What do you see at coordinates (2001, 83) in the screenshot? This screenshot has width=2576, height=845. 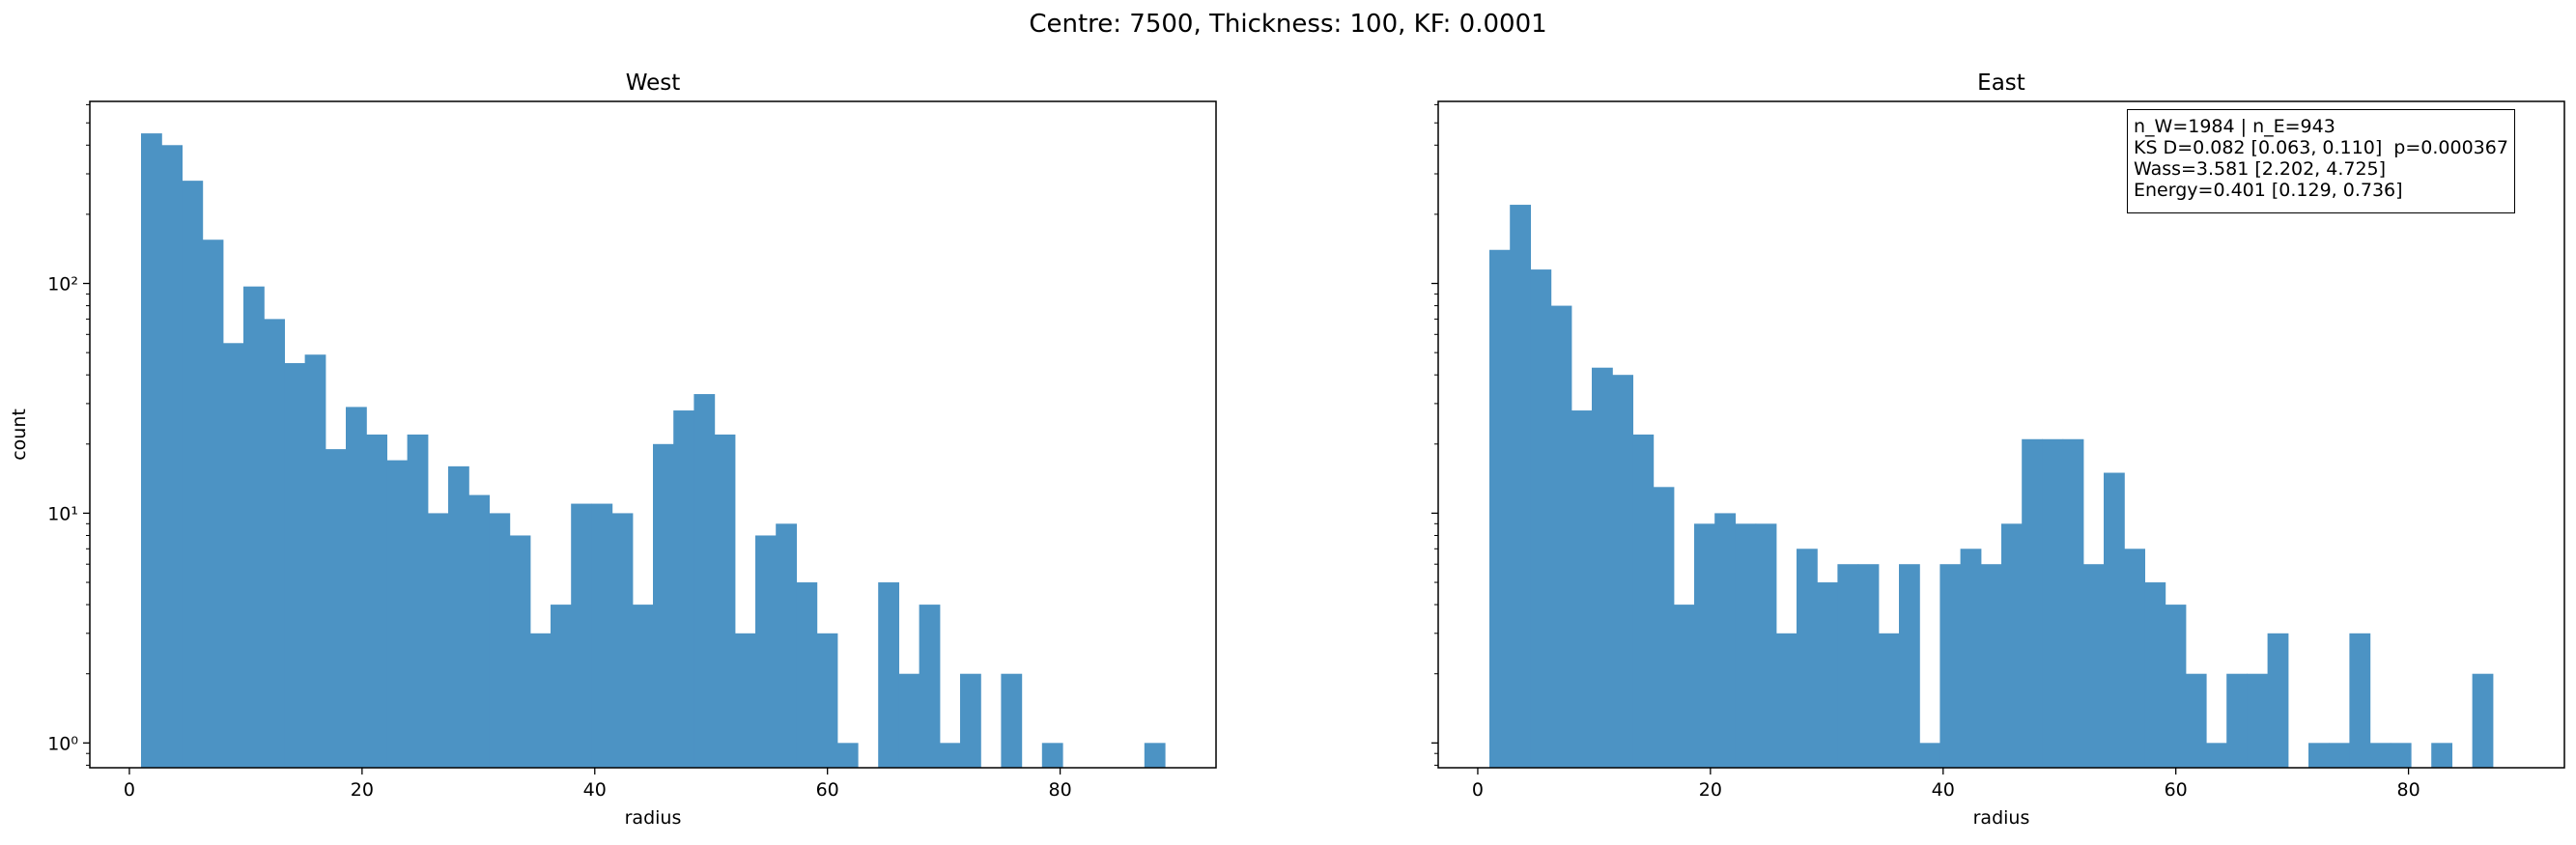 I see `east-panel-title: East` at bounding box center [2001, 83].